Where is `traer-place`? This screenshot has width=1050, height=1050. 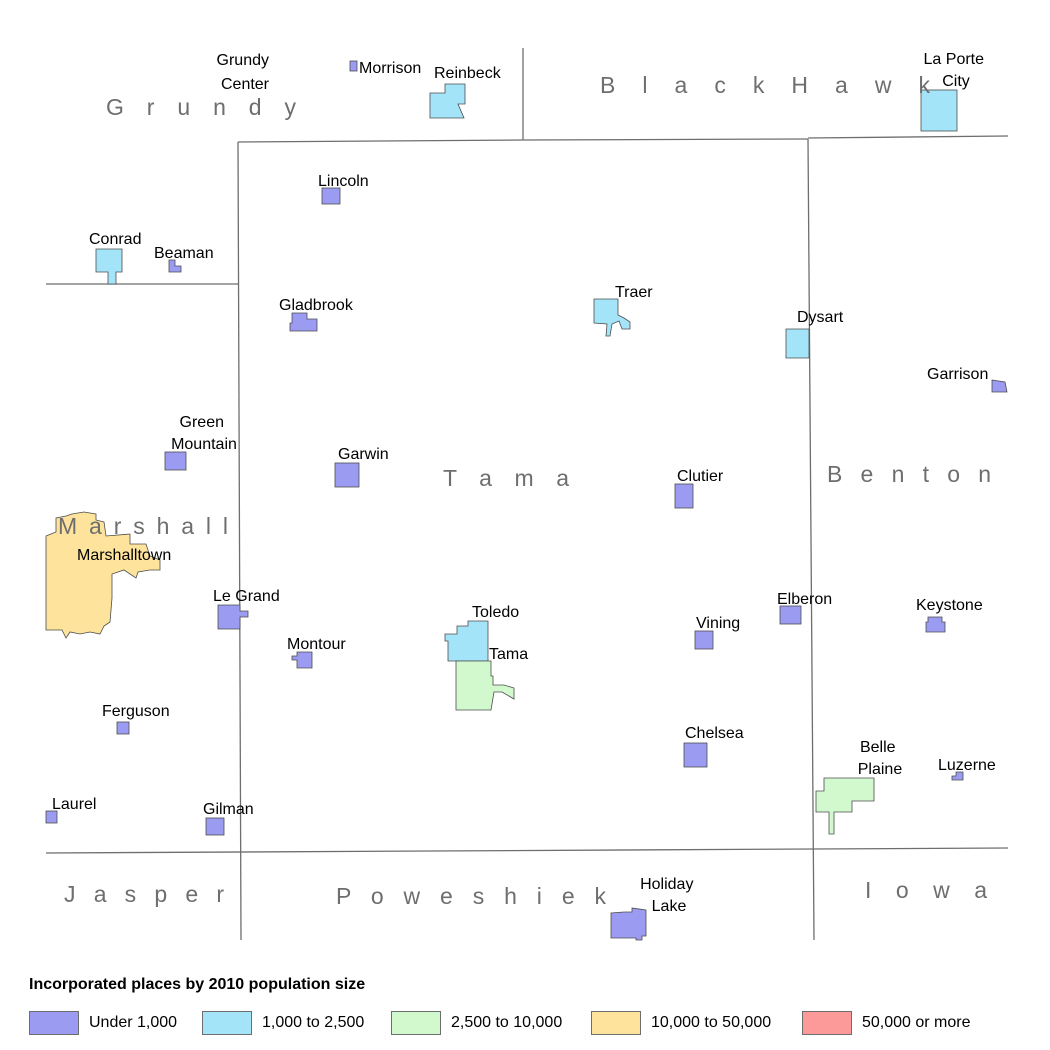
traer-place is located at coordinates (612, 317).